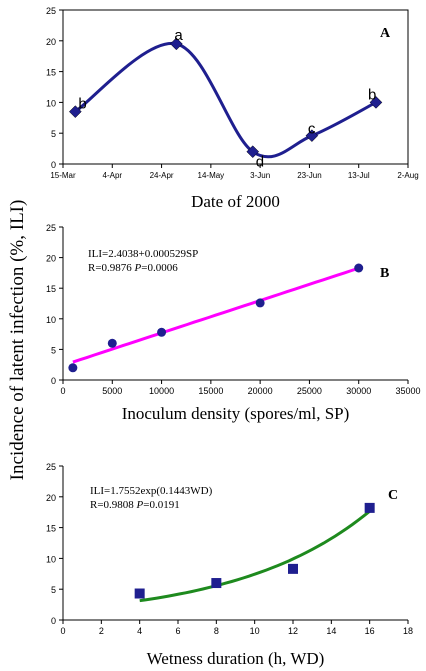  I want to click on x-tick-label: 4-Apr, so click(113, 175).